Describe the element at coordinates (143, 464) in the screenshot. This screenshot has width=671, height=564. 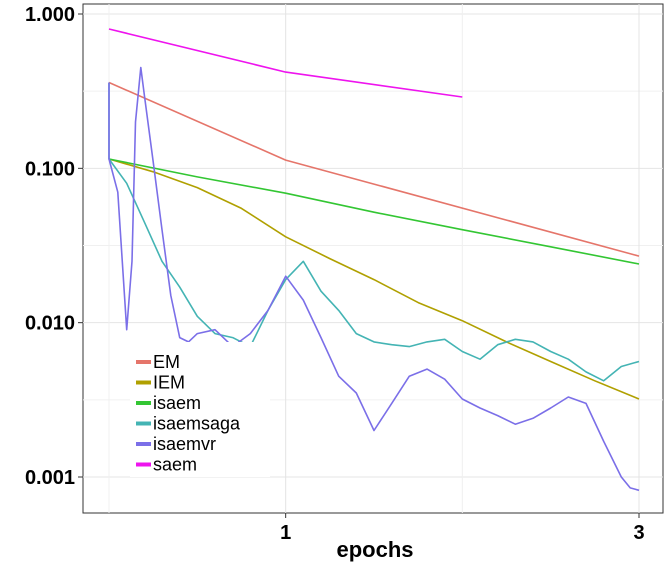
I see `legend-key-saem` at that location.